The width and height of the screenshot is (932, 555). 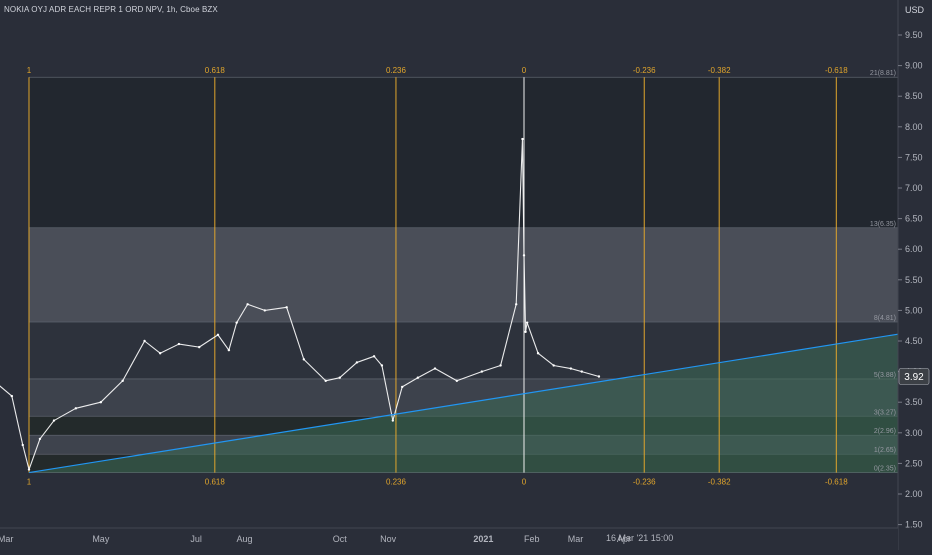 I want to click on currency-label: USD, so click(x=914, y=10).